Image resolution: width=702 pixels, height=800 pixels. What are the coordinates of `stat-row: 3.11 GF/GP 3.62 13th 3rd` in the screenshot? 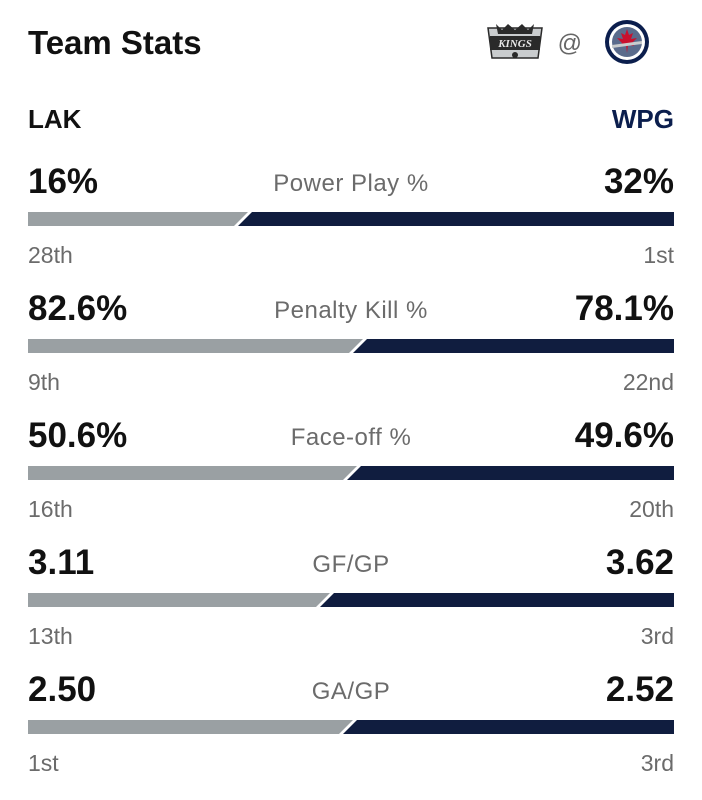 It's located at (351, 603).